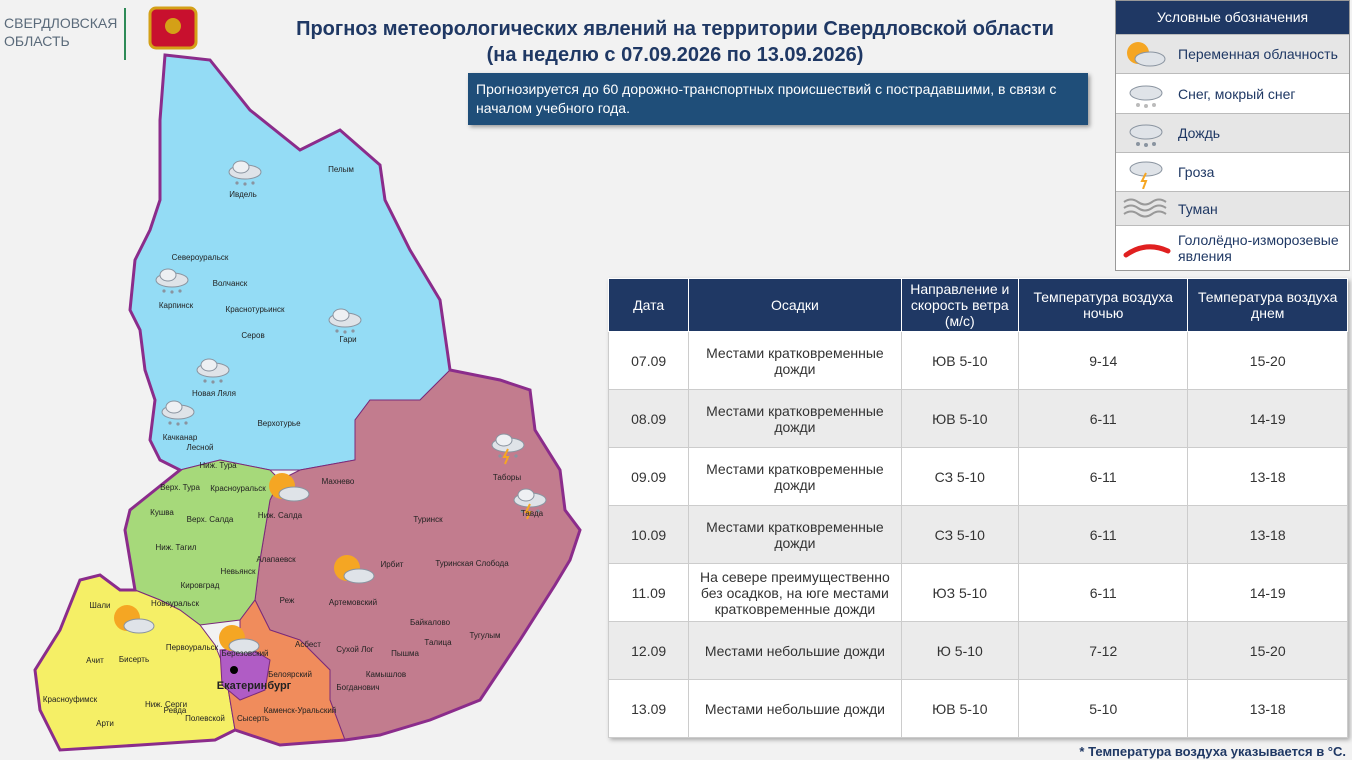 This screenshot has width=1352, height=760. What do you see at coordinates (173, 28) in the screenshot?
I see `coat-of-arms` at bounding box center [173, 28].